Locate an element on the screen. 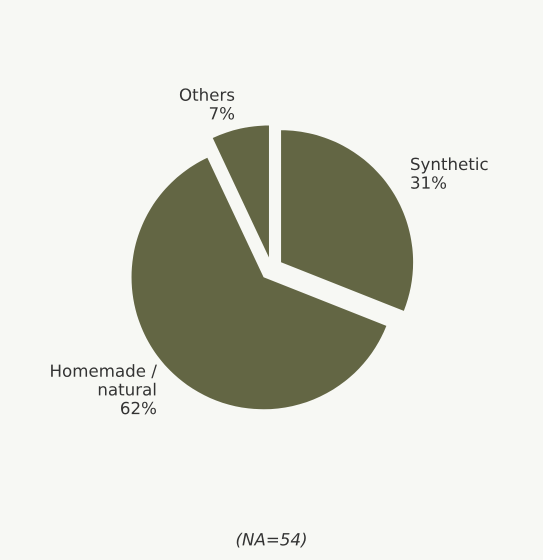 This screenshot has height=560, width=543. slice-label: Synthetic is located at coordinates (449, 165).